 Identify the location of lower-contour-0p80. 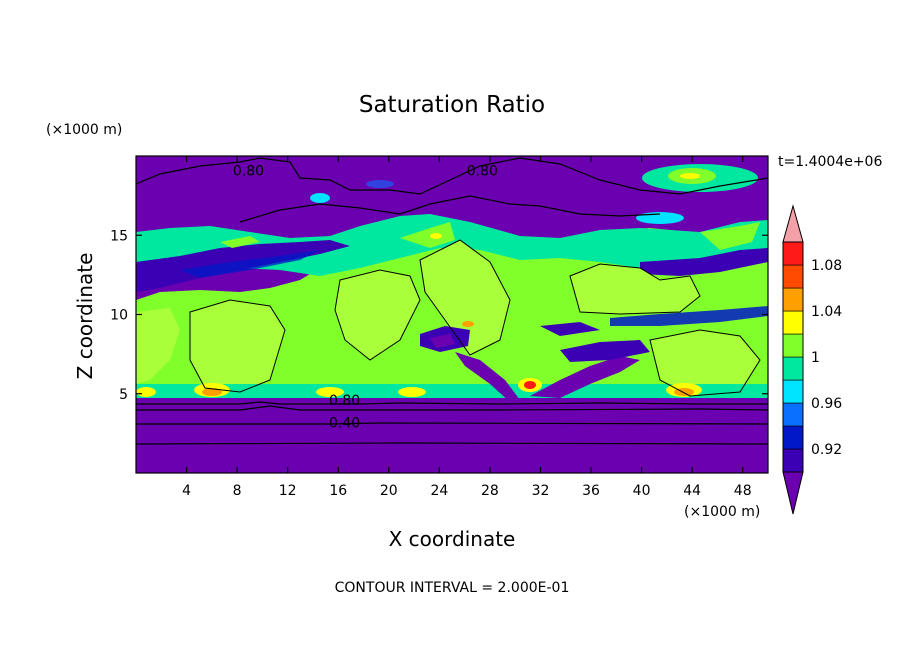
(452, 403).